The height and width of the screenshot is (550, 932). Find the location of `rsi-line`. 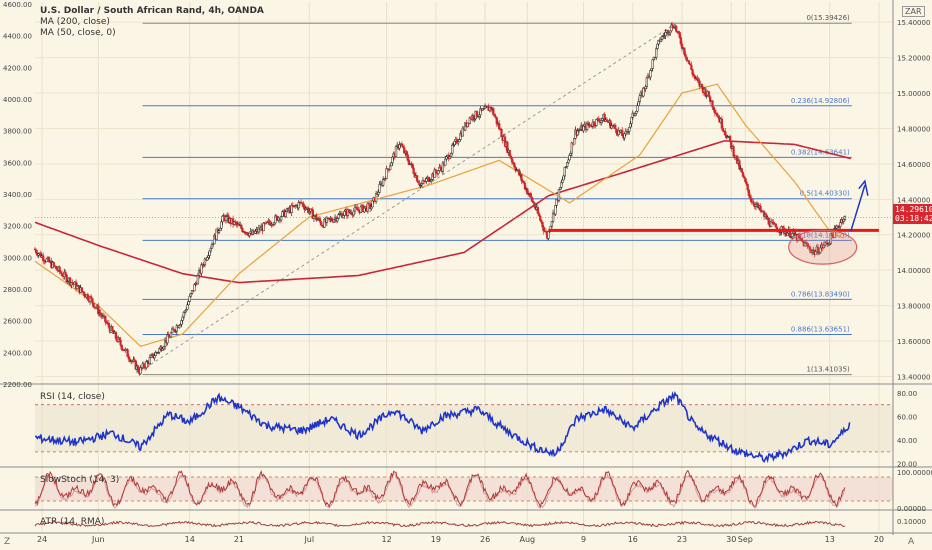

rsi-line is located at coordinates (442, 427).